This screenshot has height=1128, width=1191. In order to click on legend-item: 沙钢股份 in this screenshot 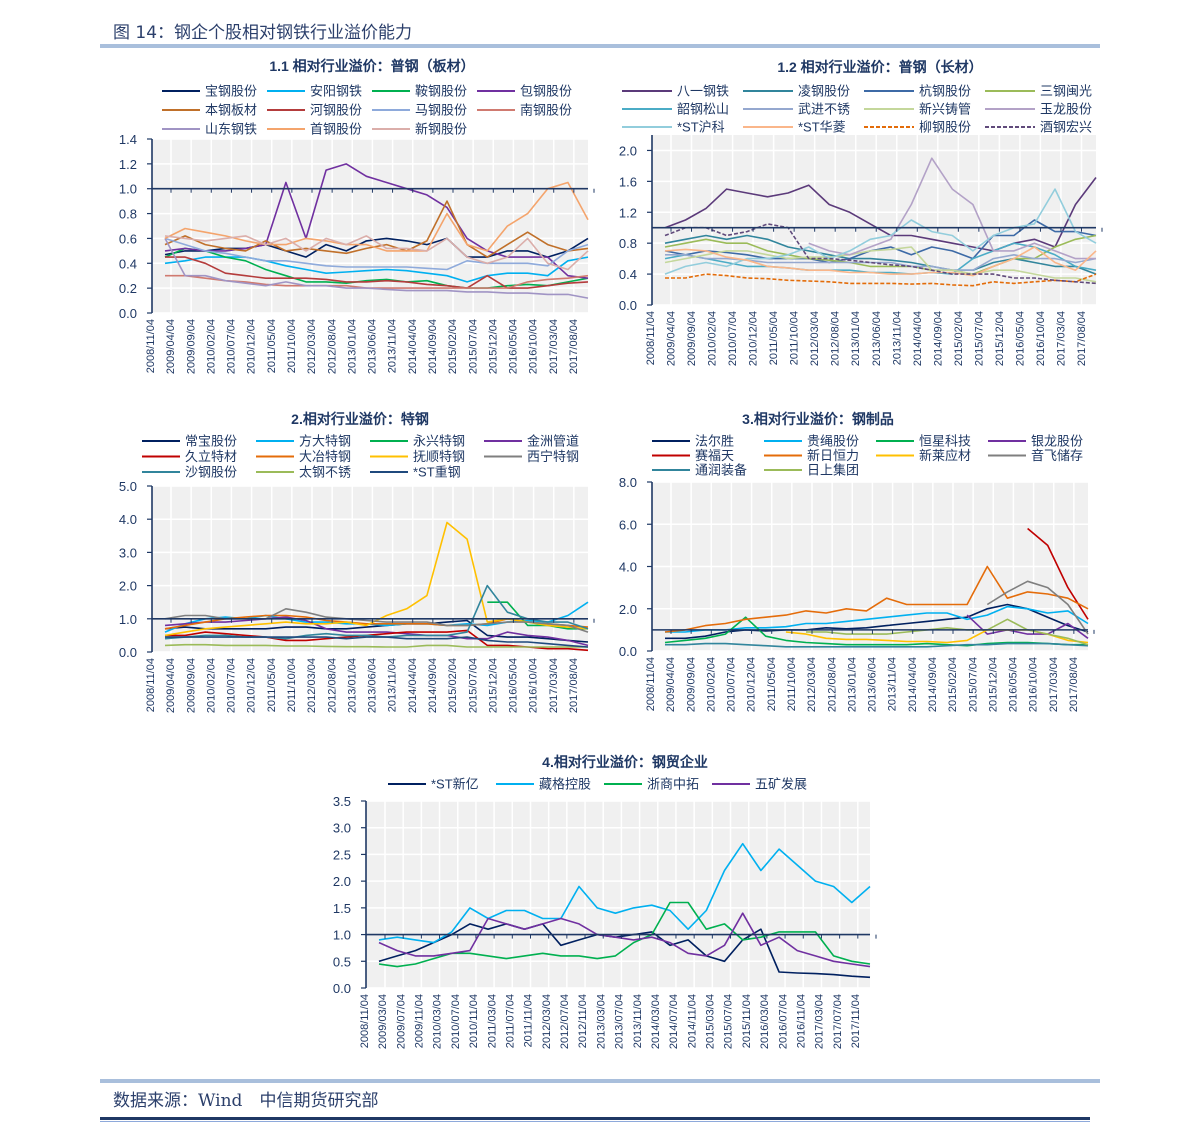, I will do `click(189, 472)`.